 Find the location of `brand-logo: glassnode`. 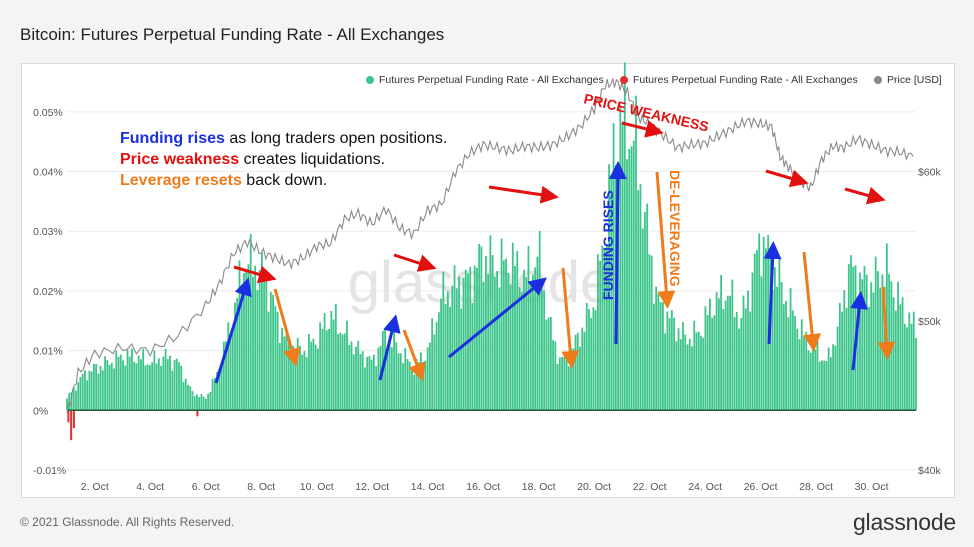

brand-logo: glassnode is located at coordinates (904, 522).